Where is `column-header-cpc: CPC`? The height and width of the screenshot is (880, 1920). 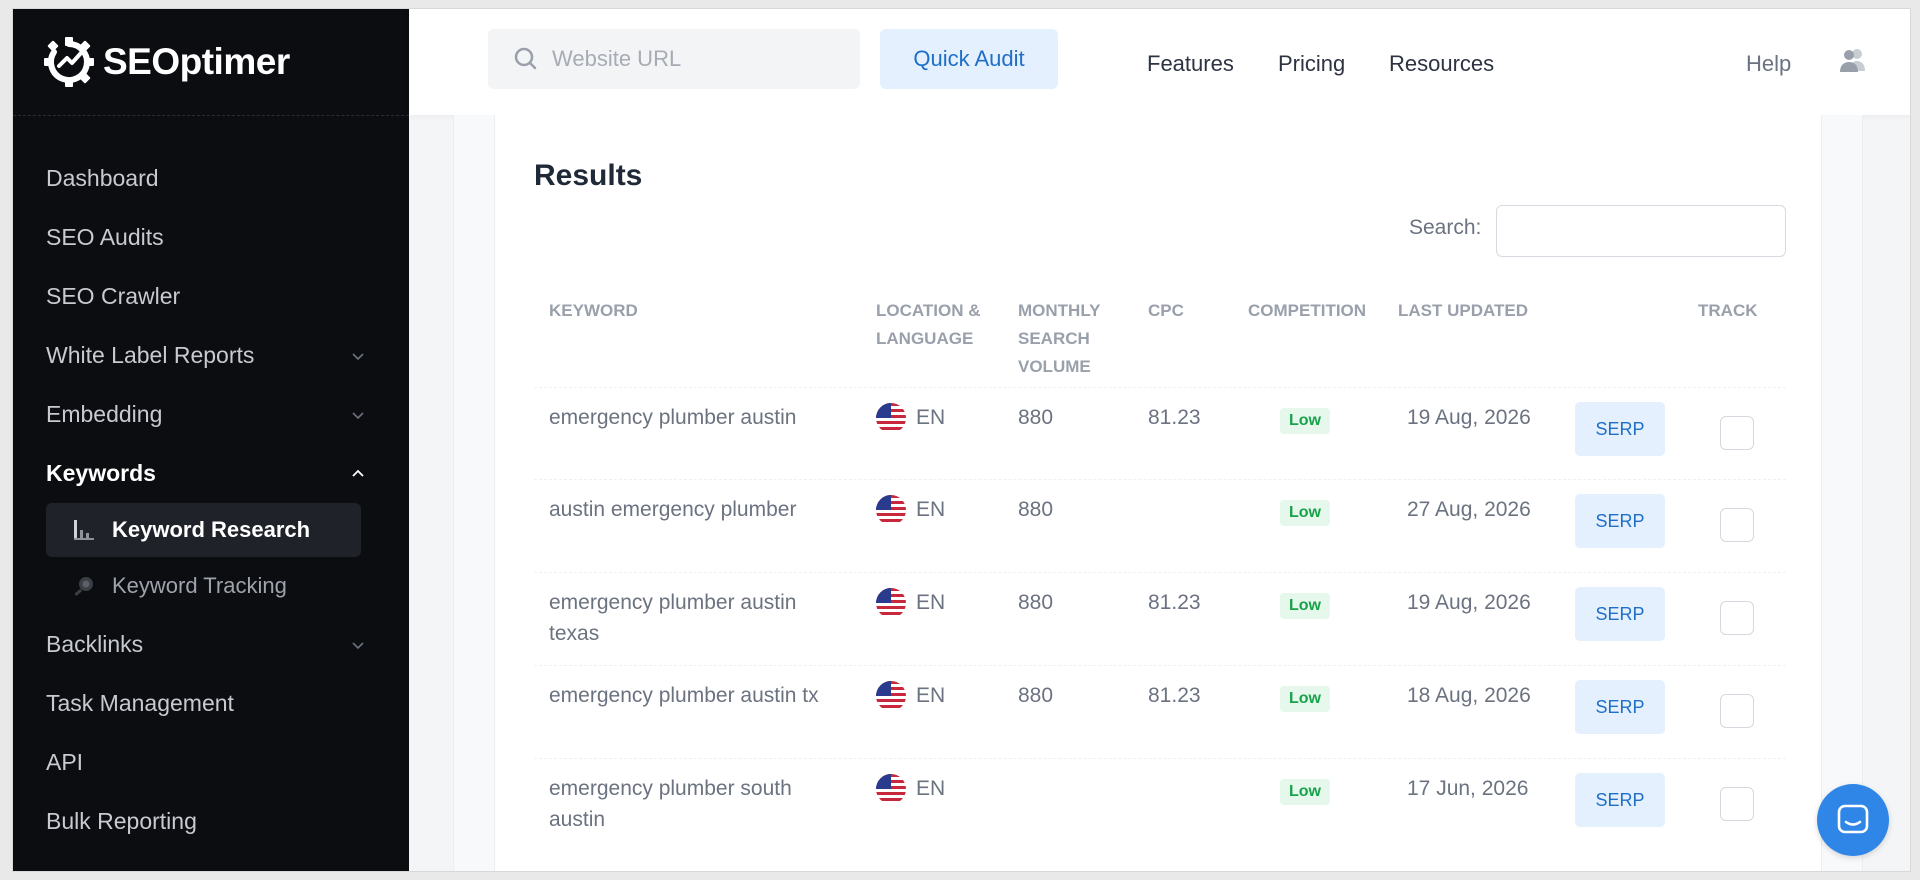 column-header-cpc: CPC is located at coordinates (1166, 310).